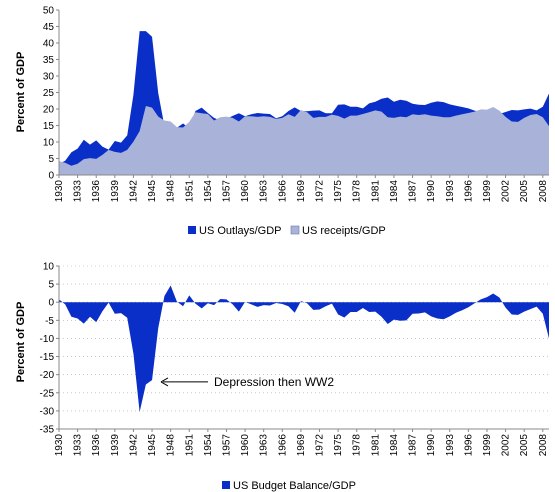 This screenshot has height=492, width=555. What do you see at coordinates (344, 231) in the screenshot?
I see `legend-label-receipts: US receipts/GDP` at bounding box center [344, 231].